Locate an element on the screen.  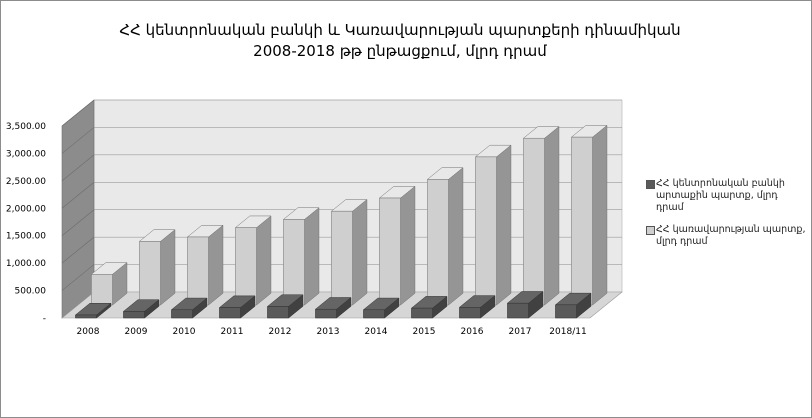
bar-cb-external-debt-2016 is located at coordinates (477, 307).